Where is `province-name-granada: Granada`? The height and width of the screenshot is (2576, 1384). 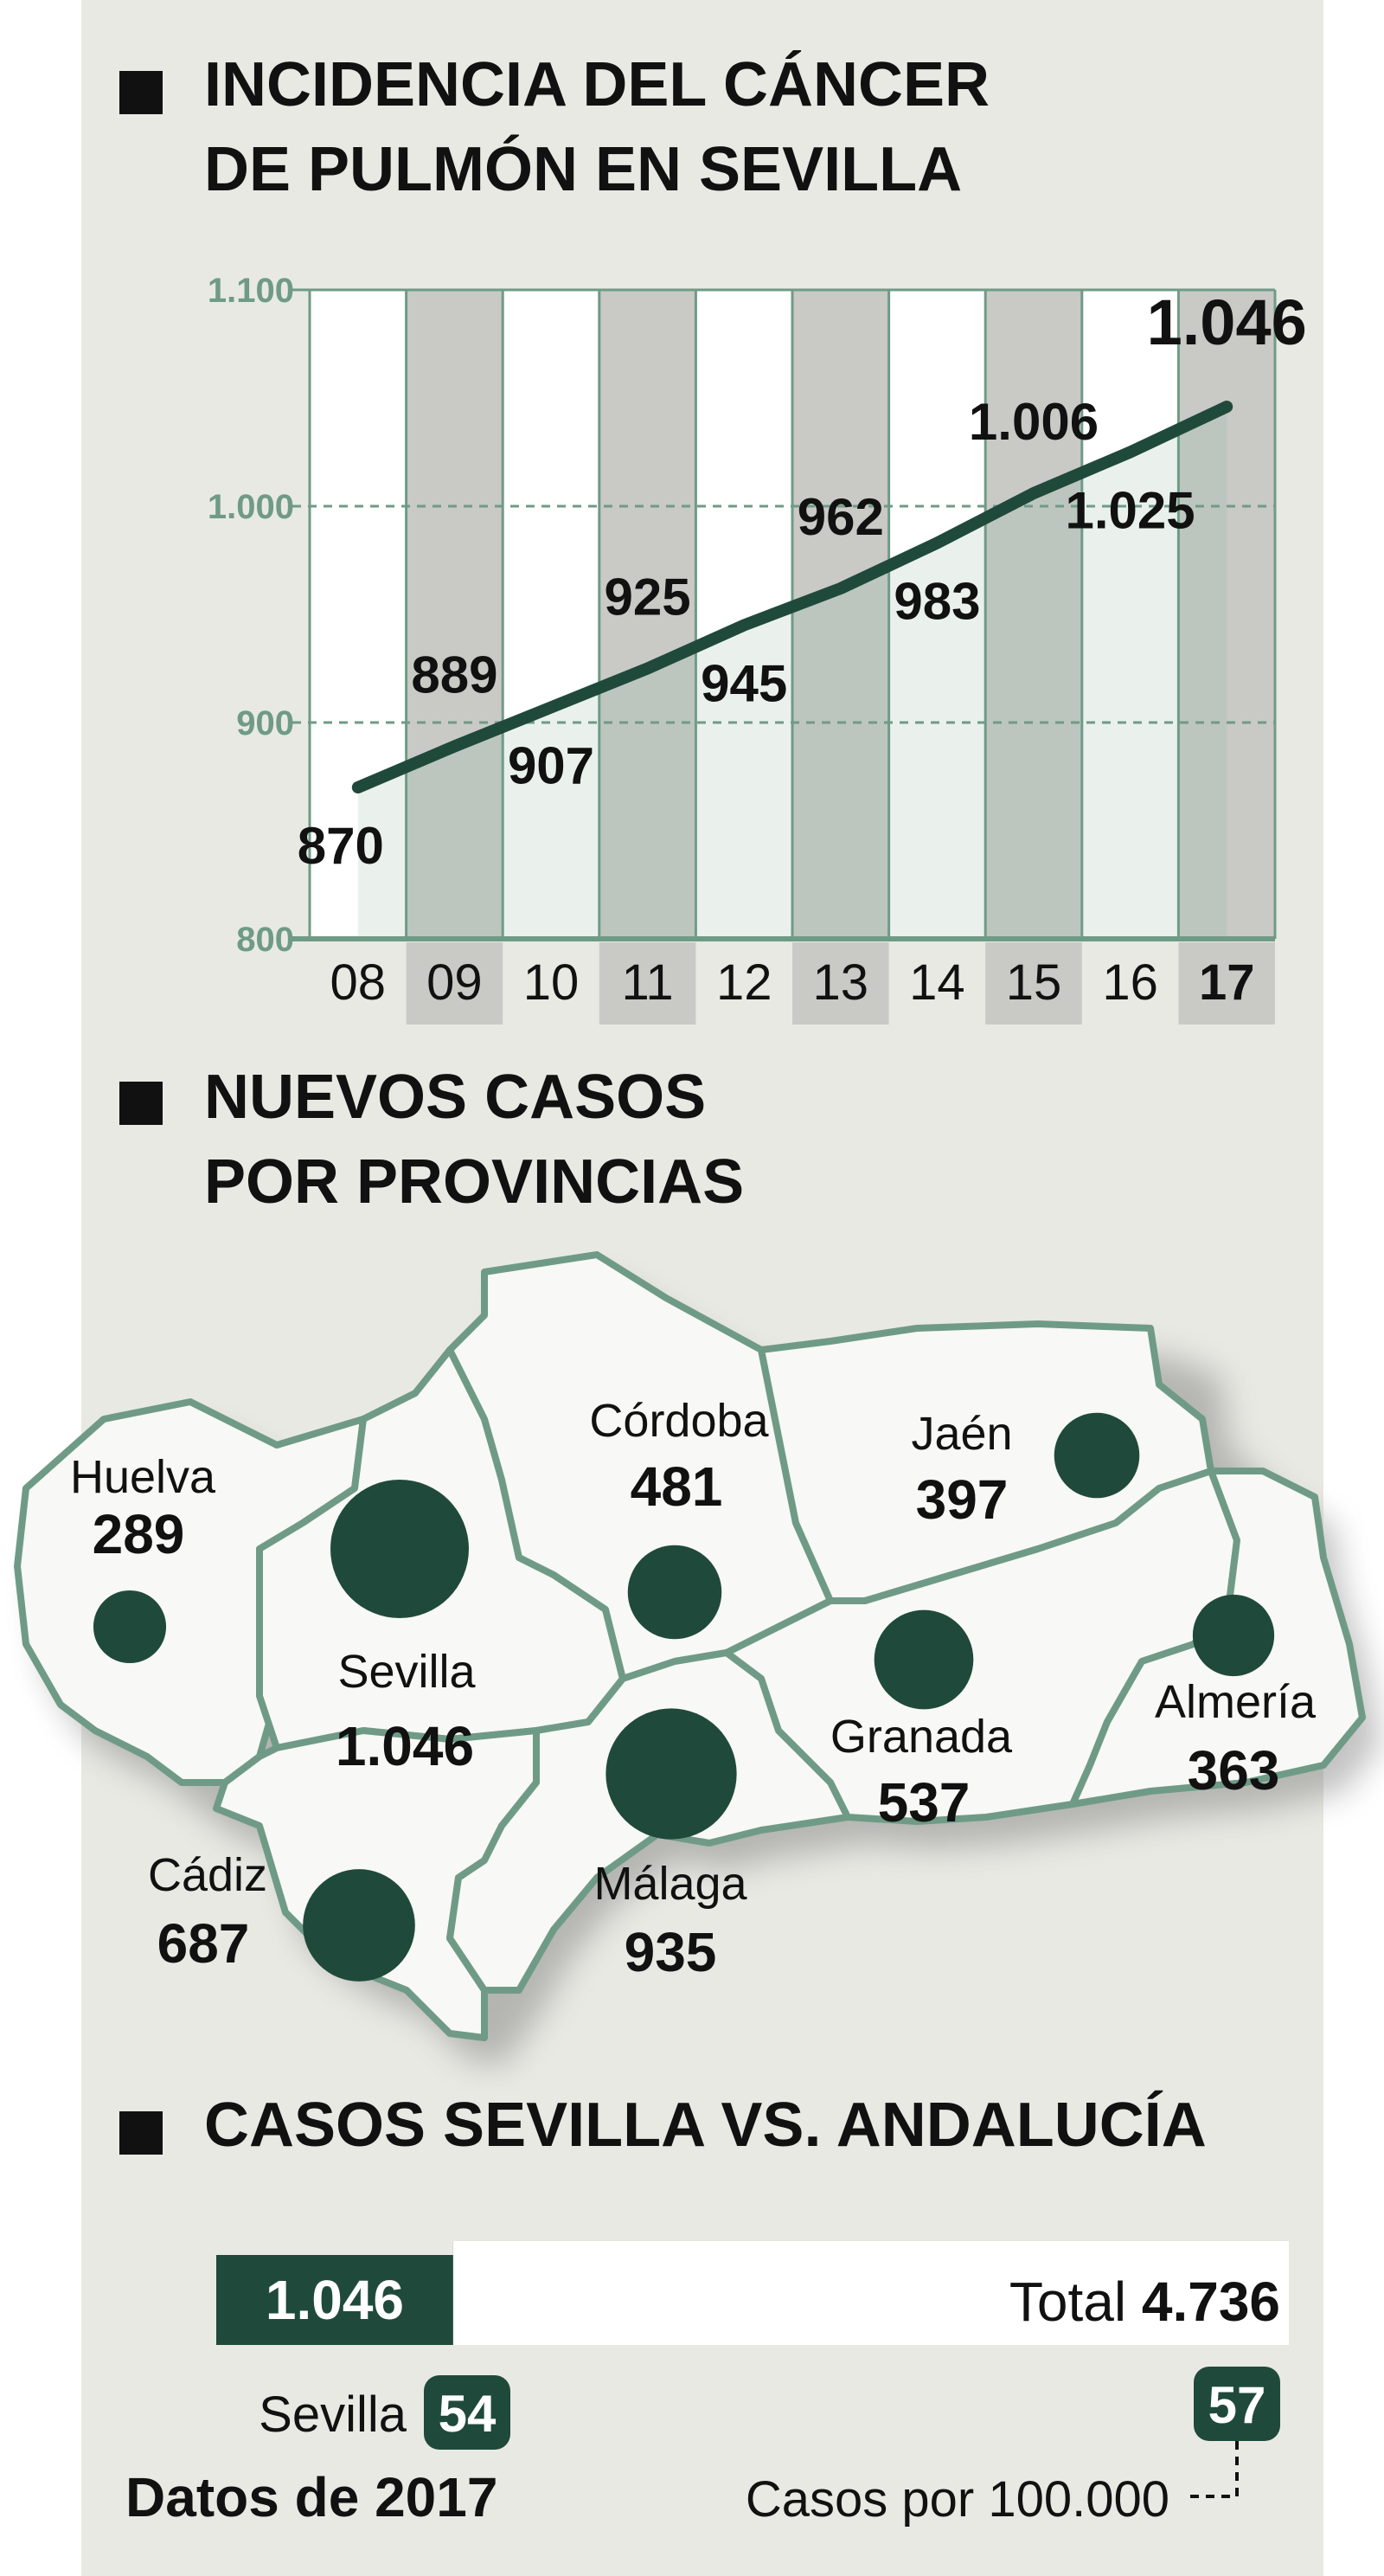 province-name-granada: Granada is located at coordinates (921, 1737).